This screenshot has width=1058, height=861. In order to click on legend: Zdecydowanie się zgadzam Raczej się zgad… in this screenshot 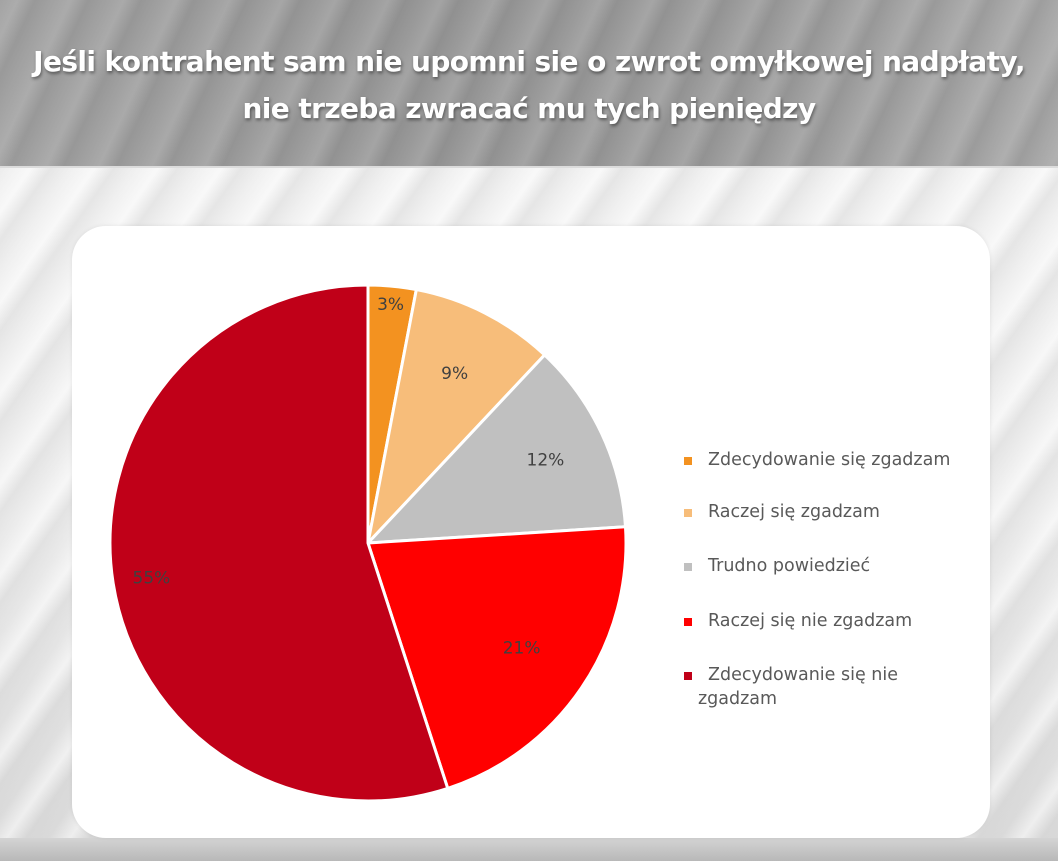, I will do `click(829, 581)`.